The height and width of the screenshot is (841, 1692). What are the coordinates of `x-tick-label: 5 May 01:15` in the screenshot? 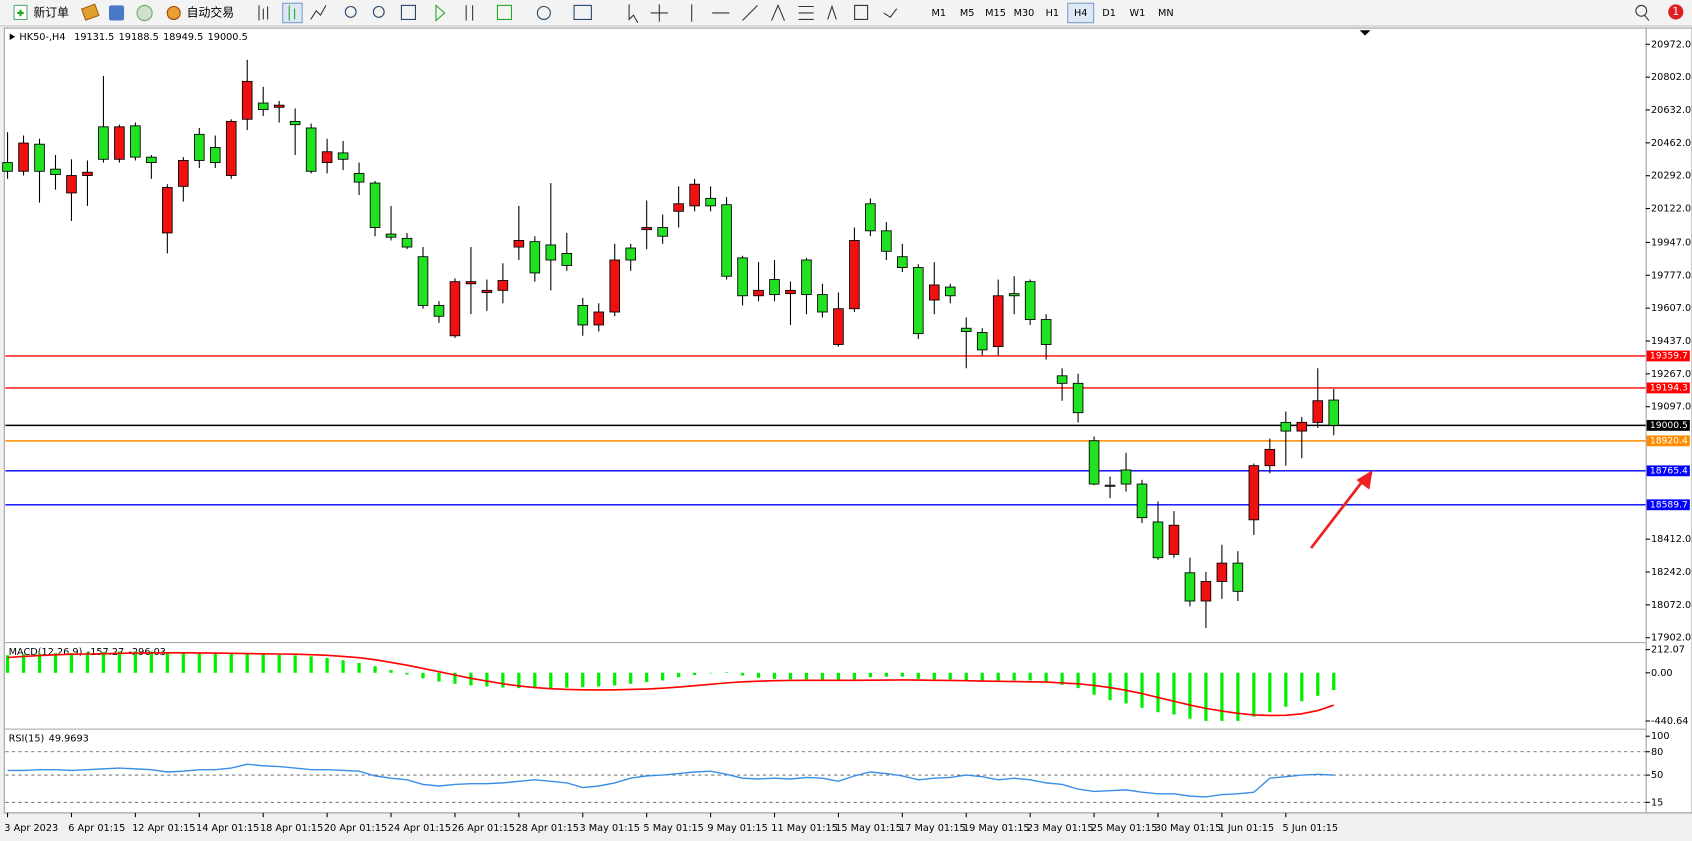 It's located at (673, 828).